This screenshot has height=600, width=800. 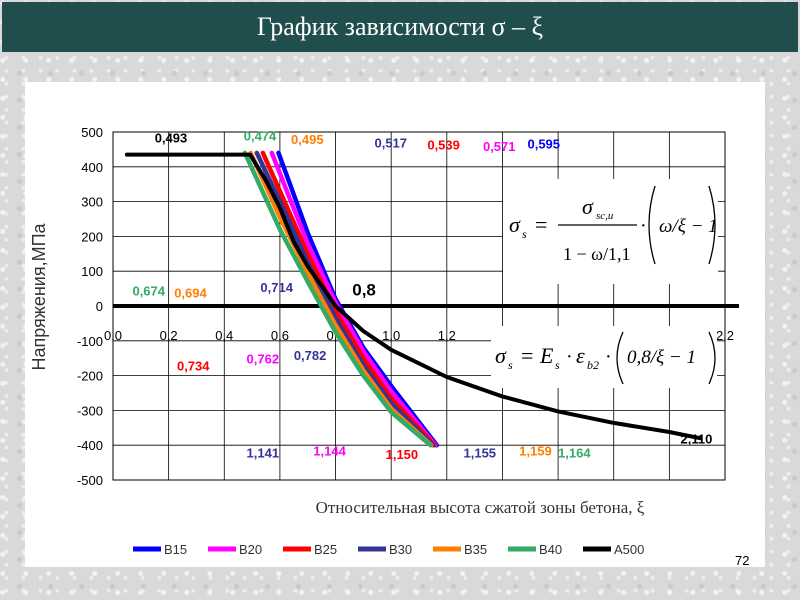 What do you see at coordinates (39, 296) in the screenshot?
I see `y-axis-label: Напряжения,МПа` at bounding box center [39, 296].